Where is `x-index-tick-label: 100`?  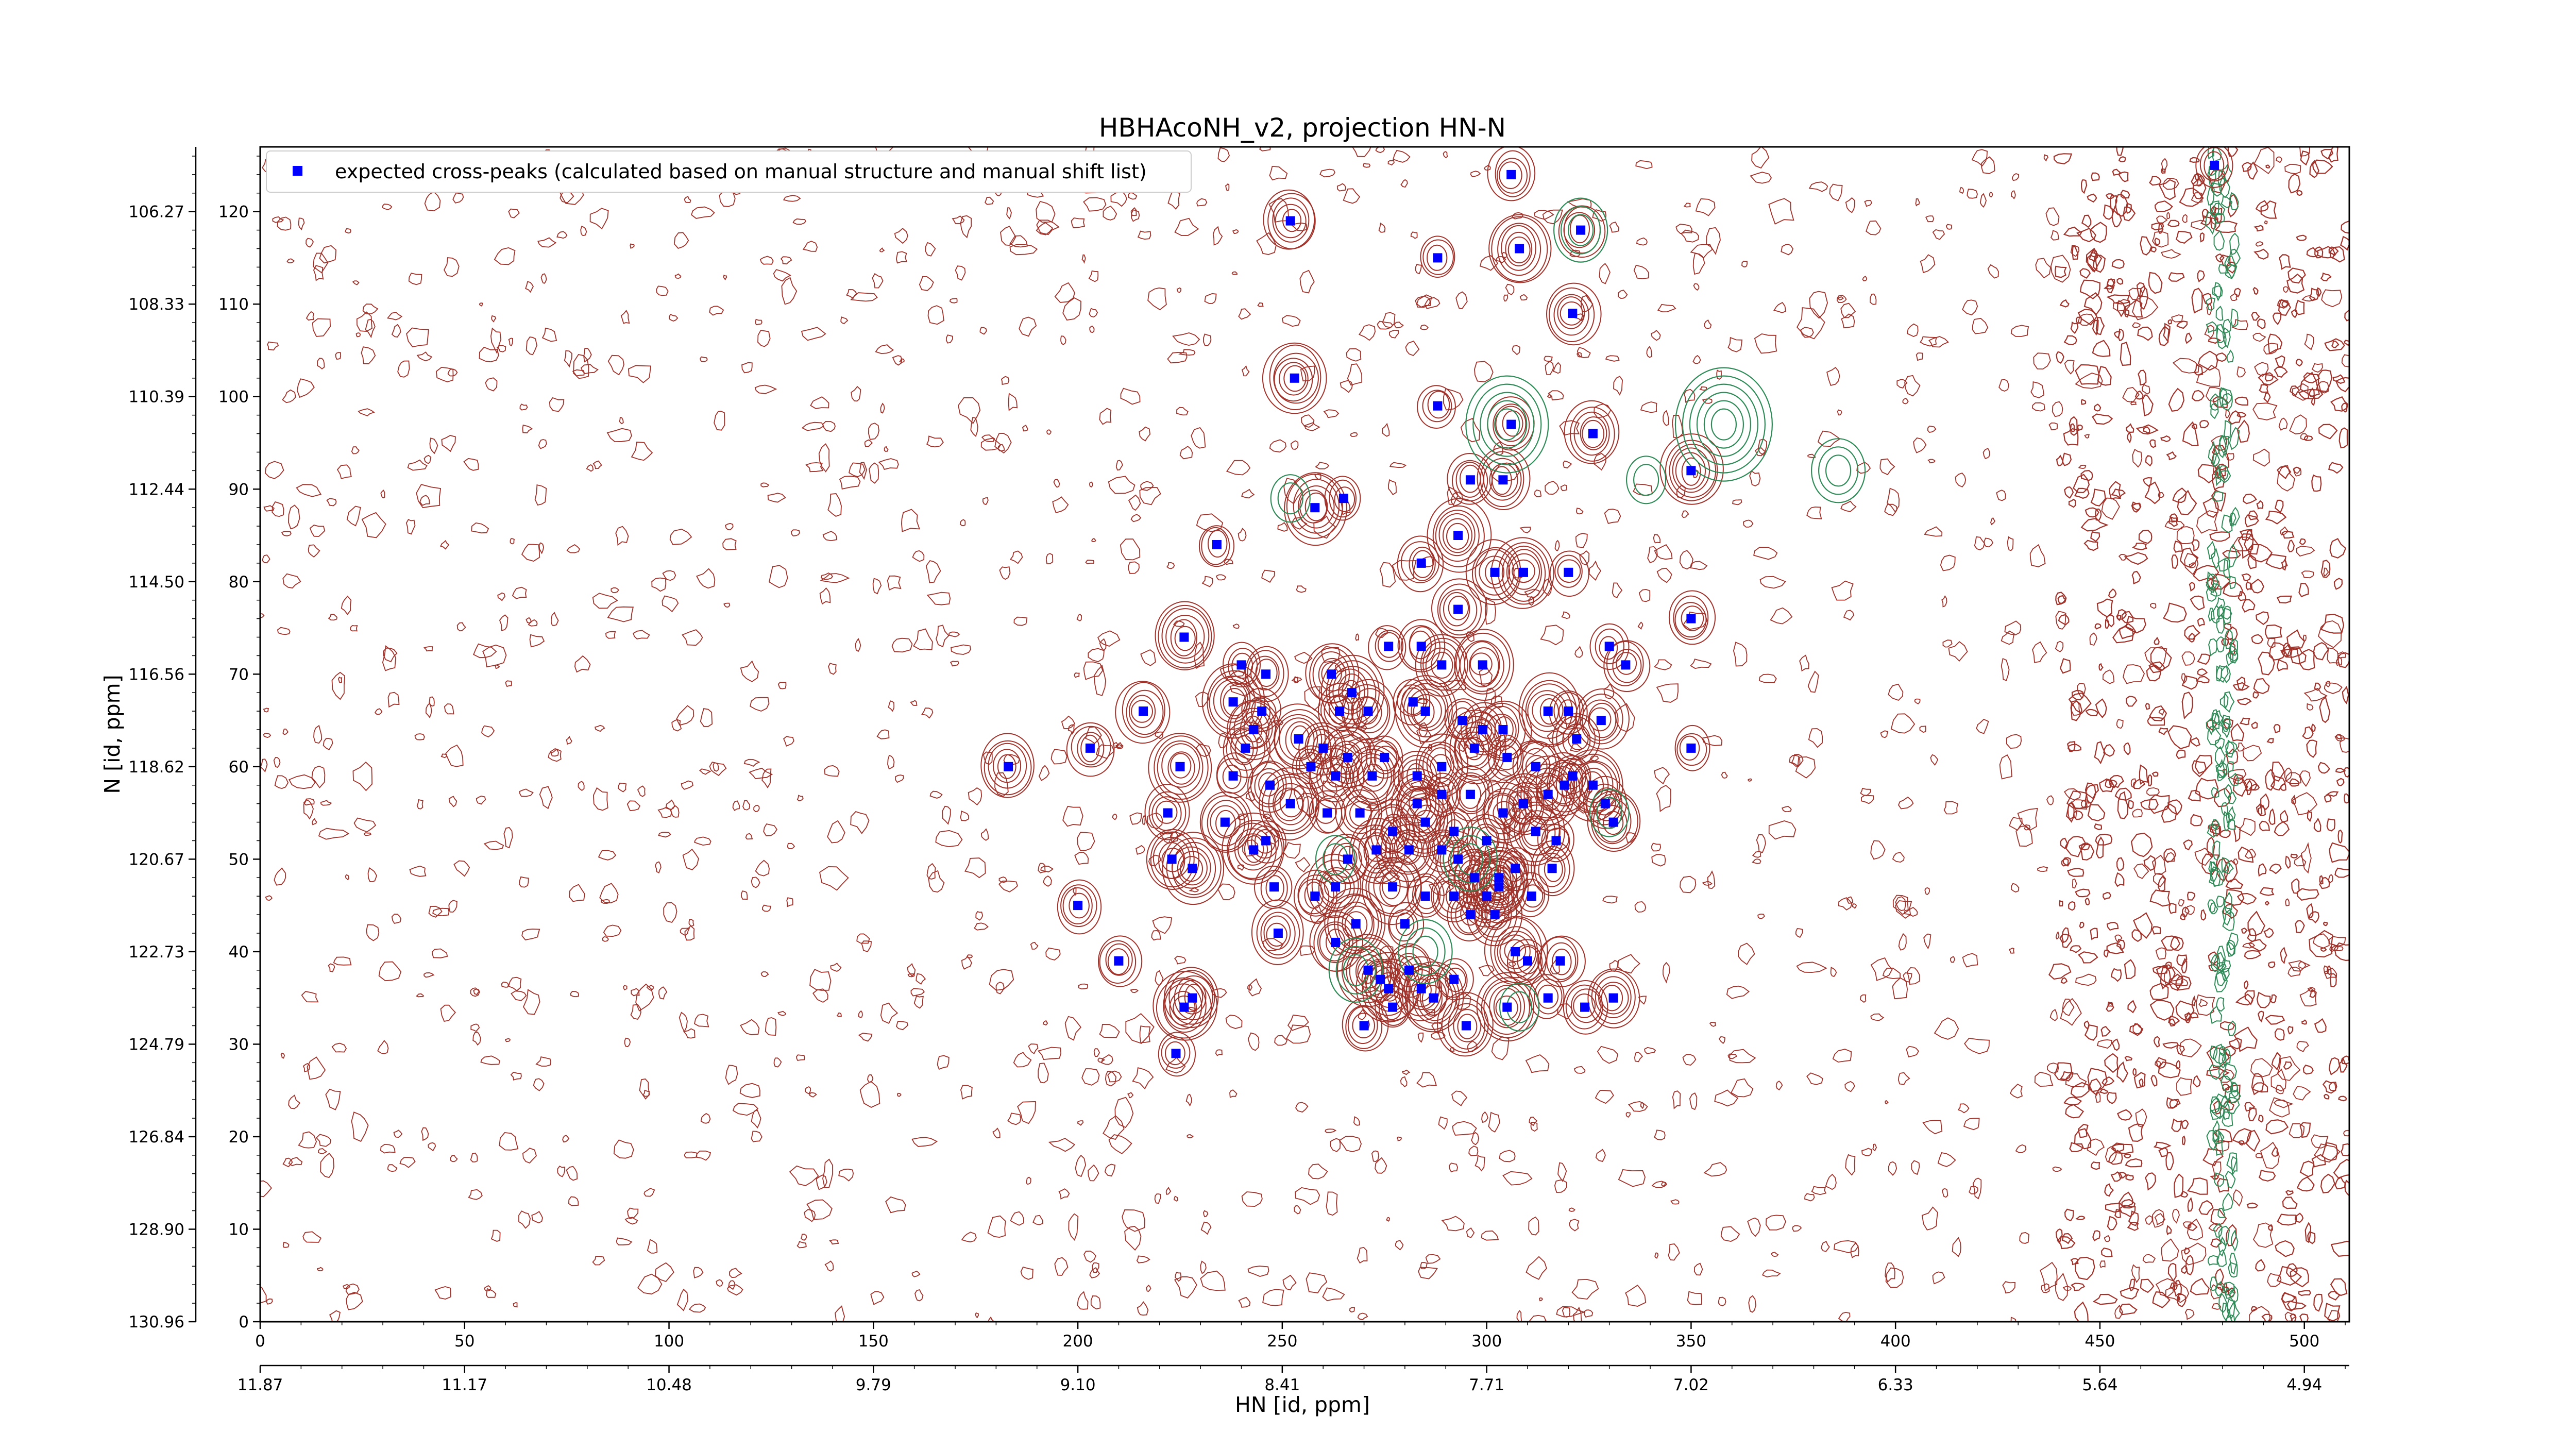 x-index-tick-label: 100 is located at coordinates (669, 1341).